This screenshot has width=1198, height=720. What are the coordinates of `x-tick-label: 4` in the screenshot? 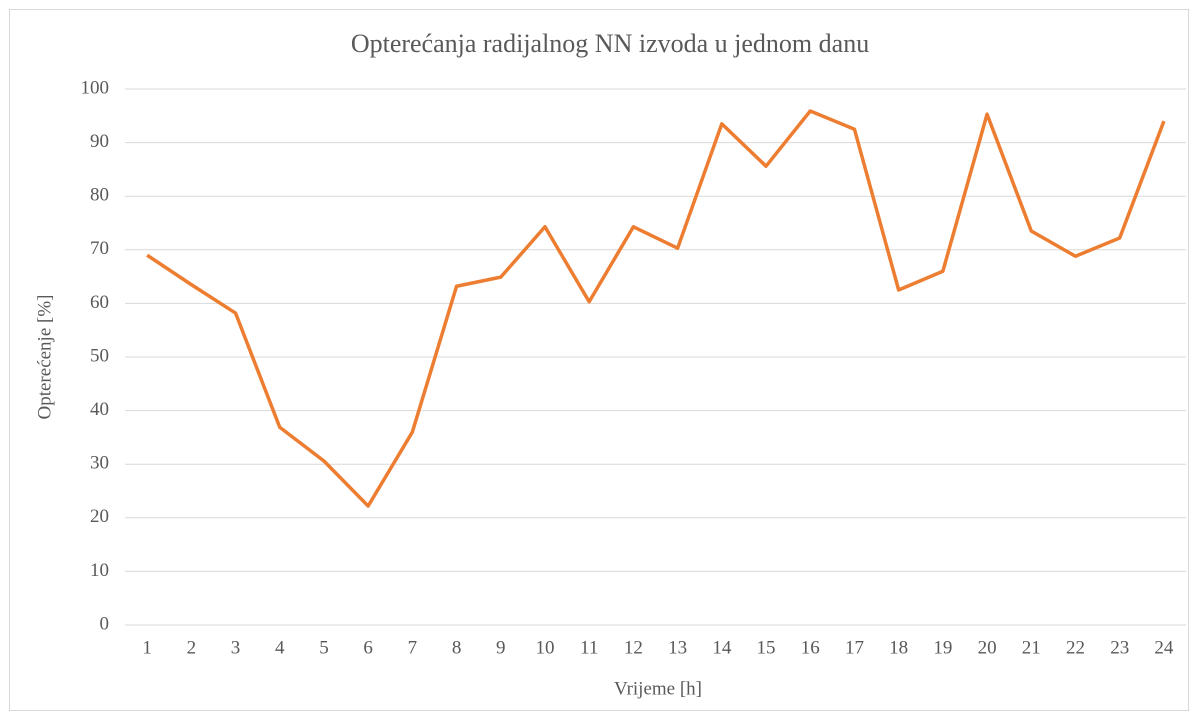 It's located at (280, 647).